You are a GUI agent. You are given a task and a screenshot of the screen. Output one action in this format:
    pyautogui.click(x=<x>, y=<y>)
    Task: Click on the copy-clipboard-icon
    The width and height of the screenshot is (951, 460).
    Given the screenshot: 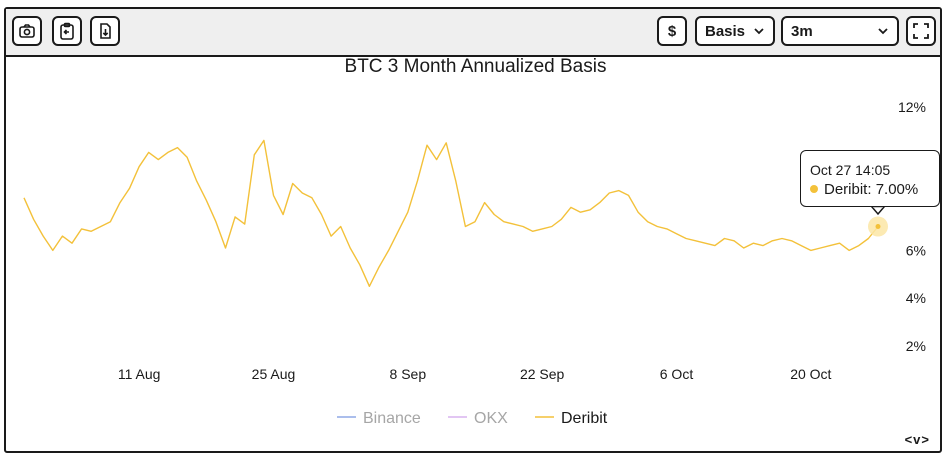 What is the action you would take?
    pyautogui.click(x=67, y=31)
    